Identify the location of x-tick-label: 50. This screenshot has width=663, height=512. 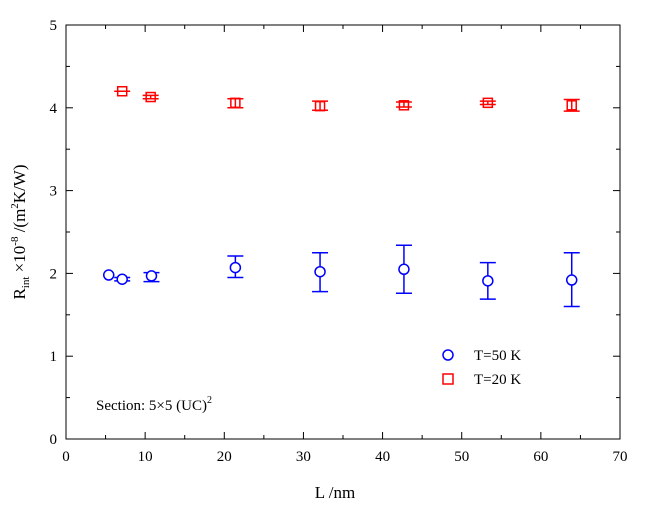
(461, 457).